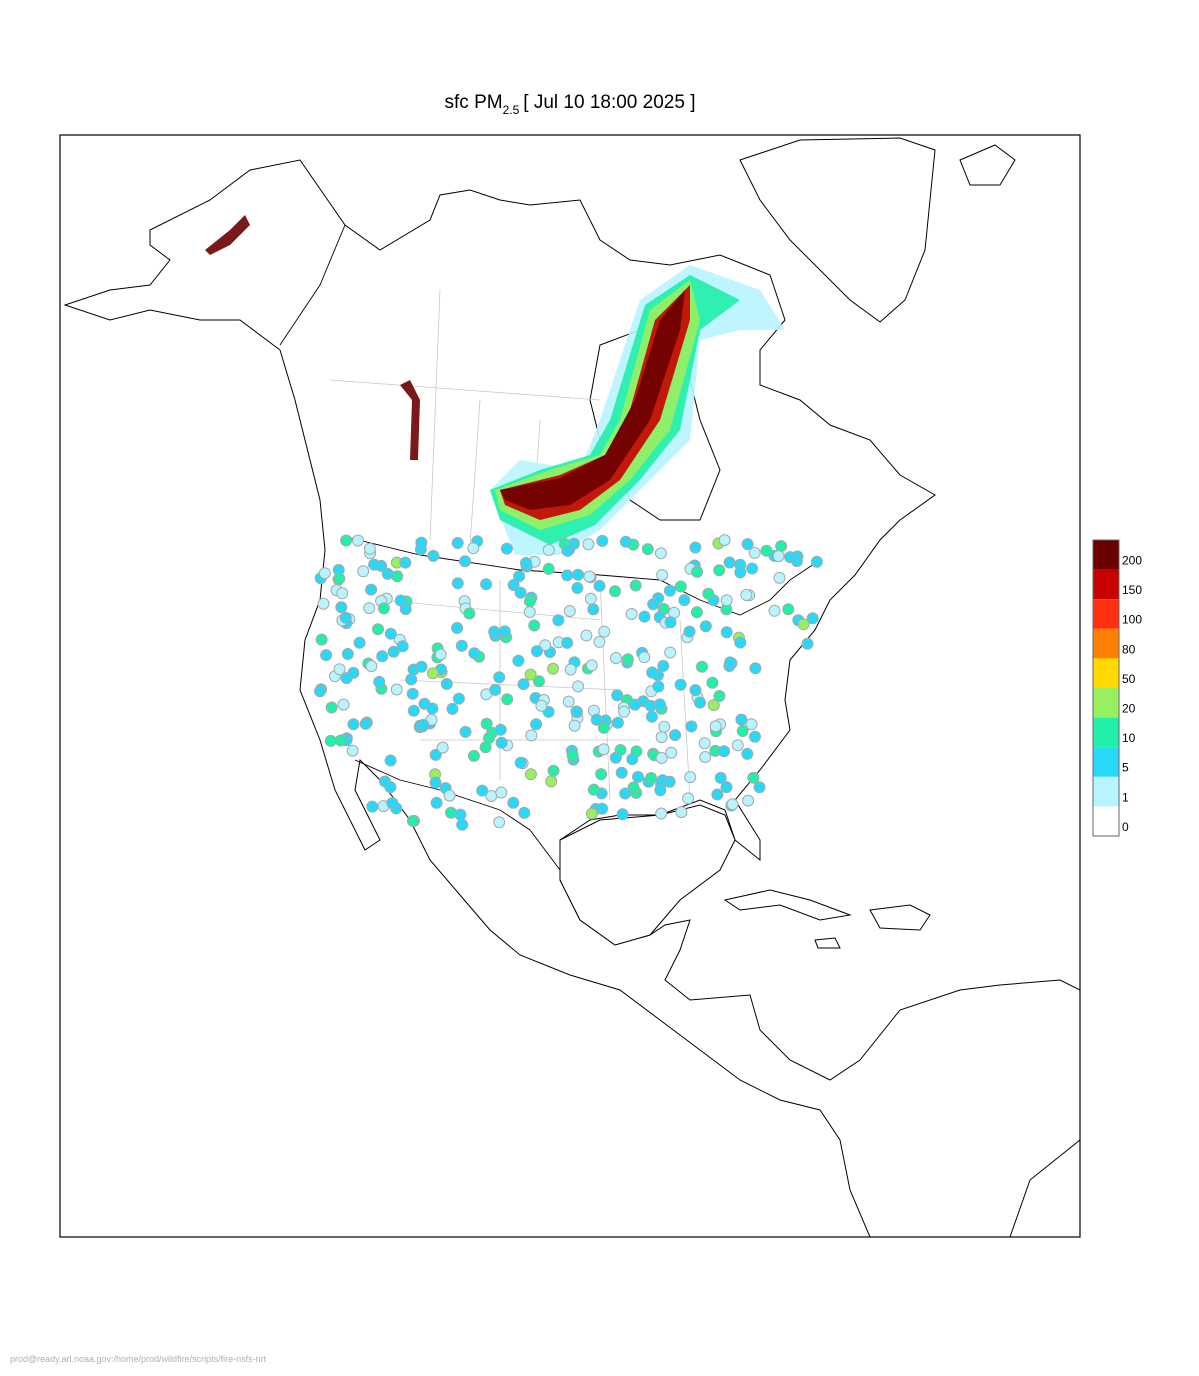 The width and height of the screenshot is (1199, 1376). Describe the element at coordinates (1132, 560) in the screenshot. I see `colorbar-label: 200` at that location.